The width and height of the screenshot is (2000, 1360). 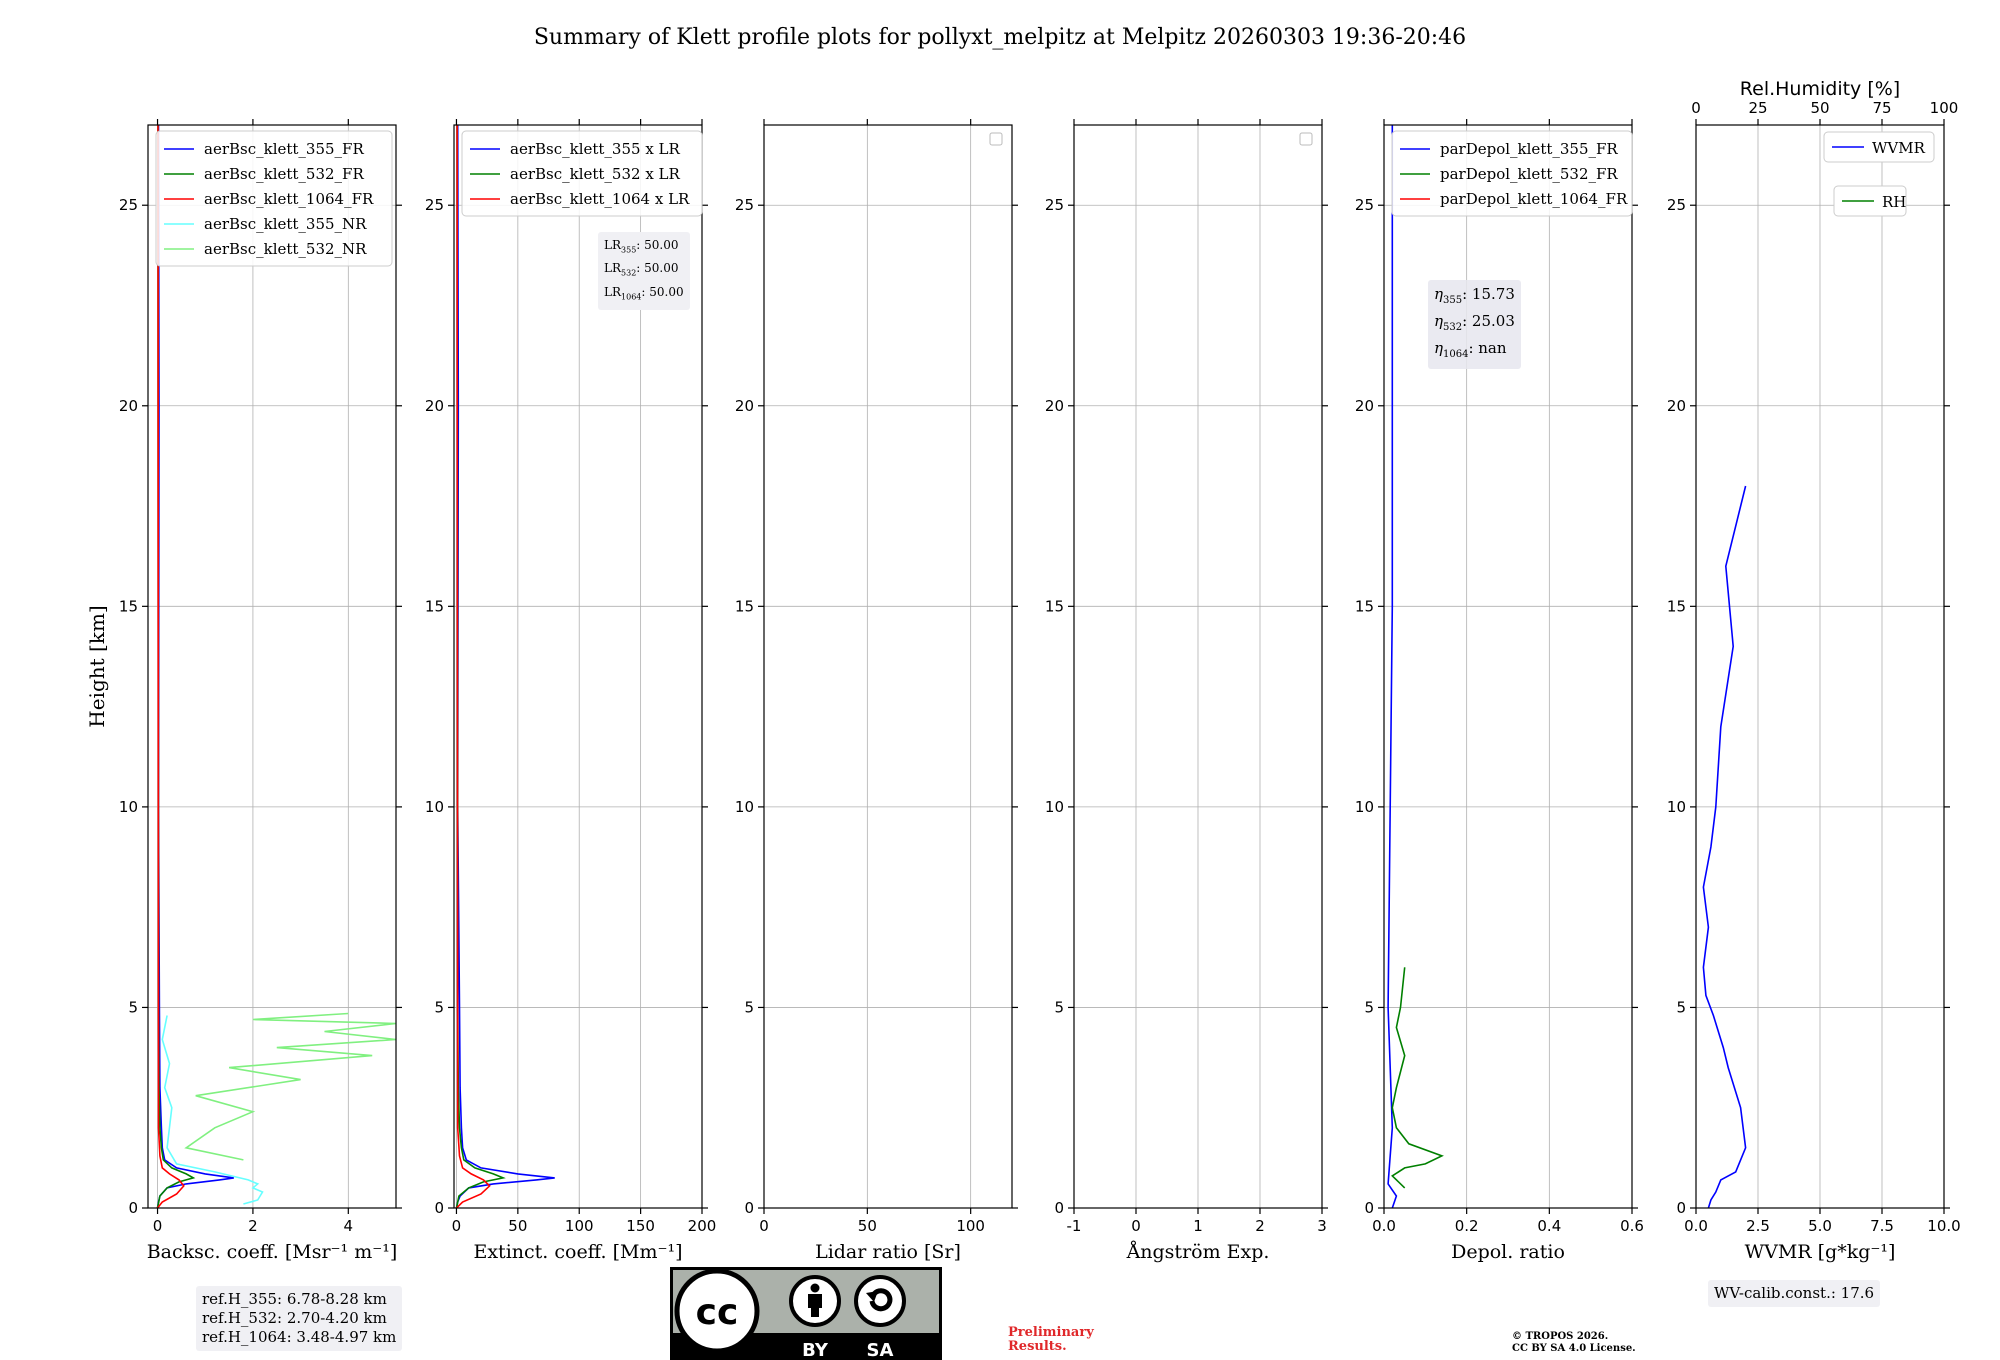 I want to click on x-tick-label: 1, so click(x=1198, y=1226).